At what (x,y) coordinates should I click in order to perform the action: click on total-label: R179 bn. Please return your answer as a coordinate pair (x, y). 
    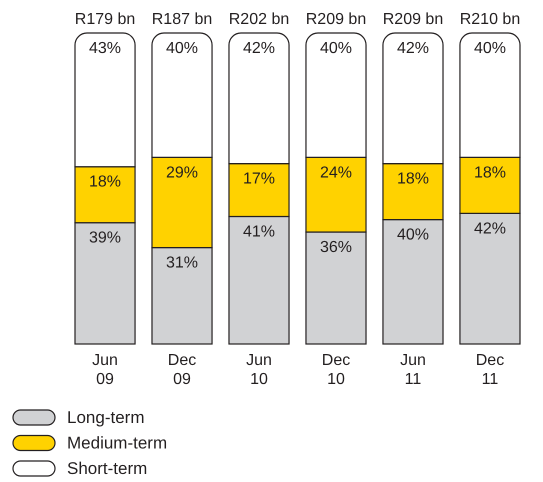
    Looking at the image, I should click on (105, 19).